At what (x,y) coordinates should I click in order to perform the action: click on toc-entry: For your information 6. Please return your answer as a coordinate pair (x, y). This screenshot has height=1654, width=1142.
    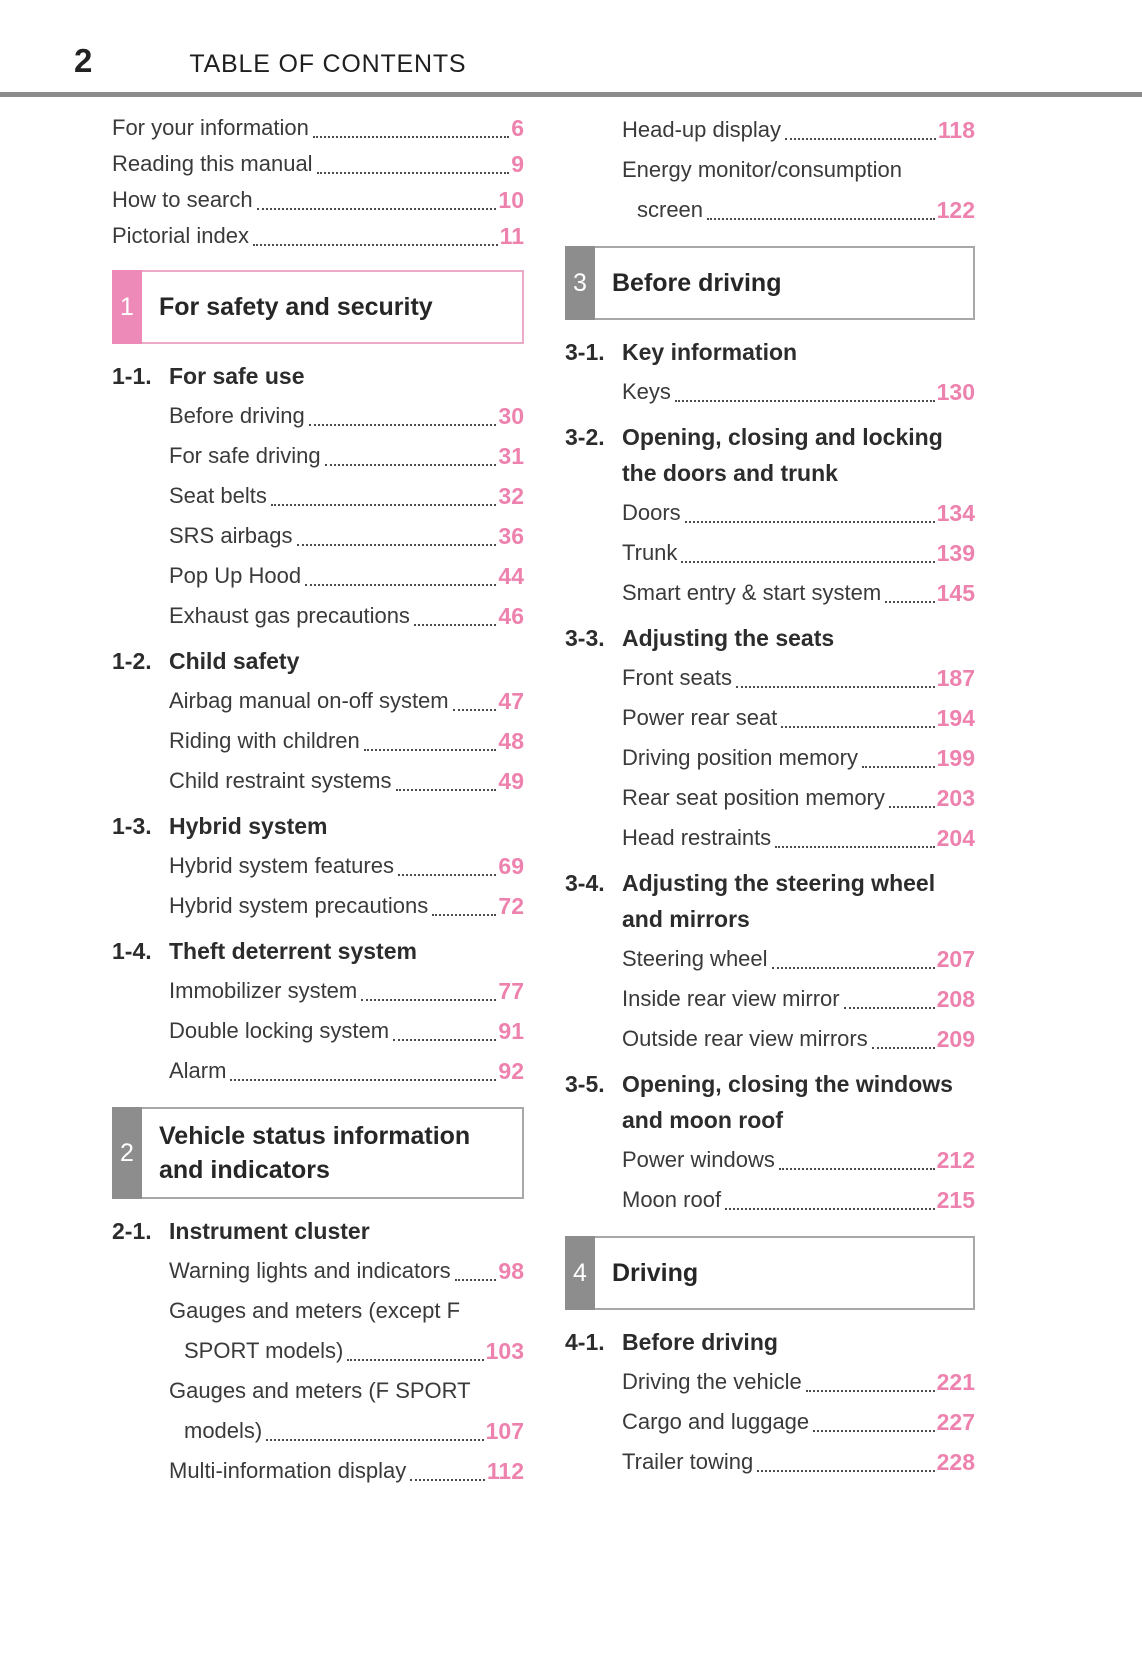
    Looking at the image, I should click on (318, 128).